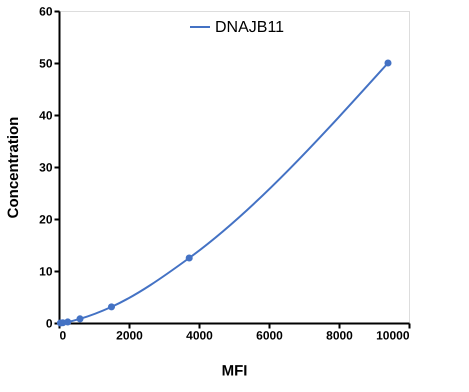 This screenshot has height=392, width=469. What do you see at coordinates (46, 271) in the screenshot?
I see `y-tick-label: 10` at bounding box center [46, 271].